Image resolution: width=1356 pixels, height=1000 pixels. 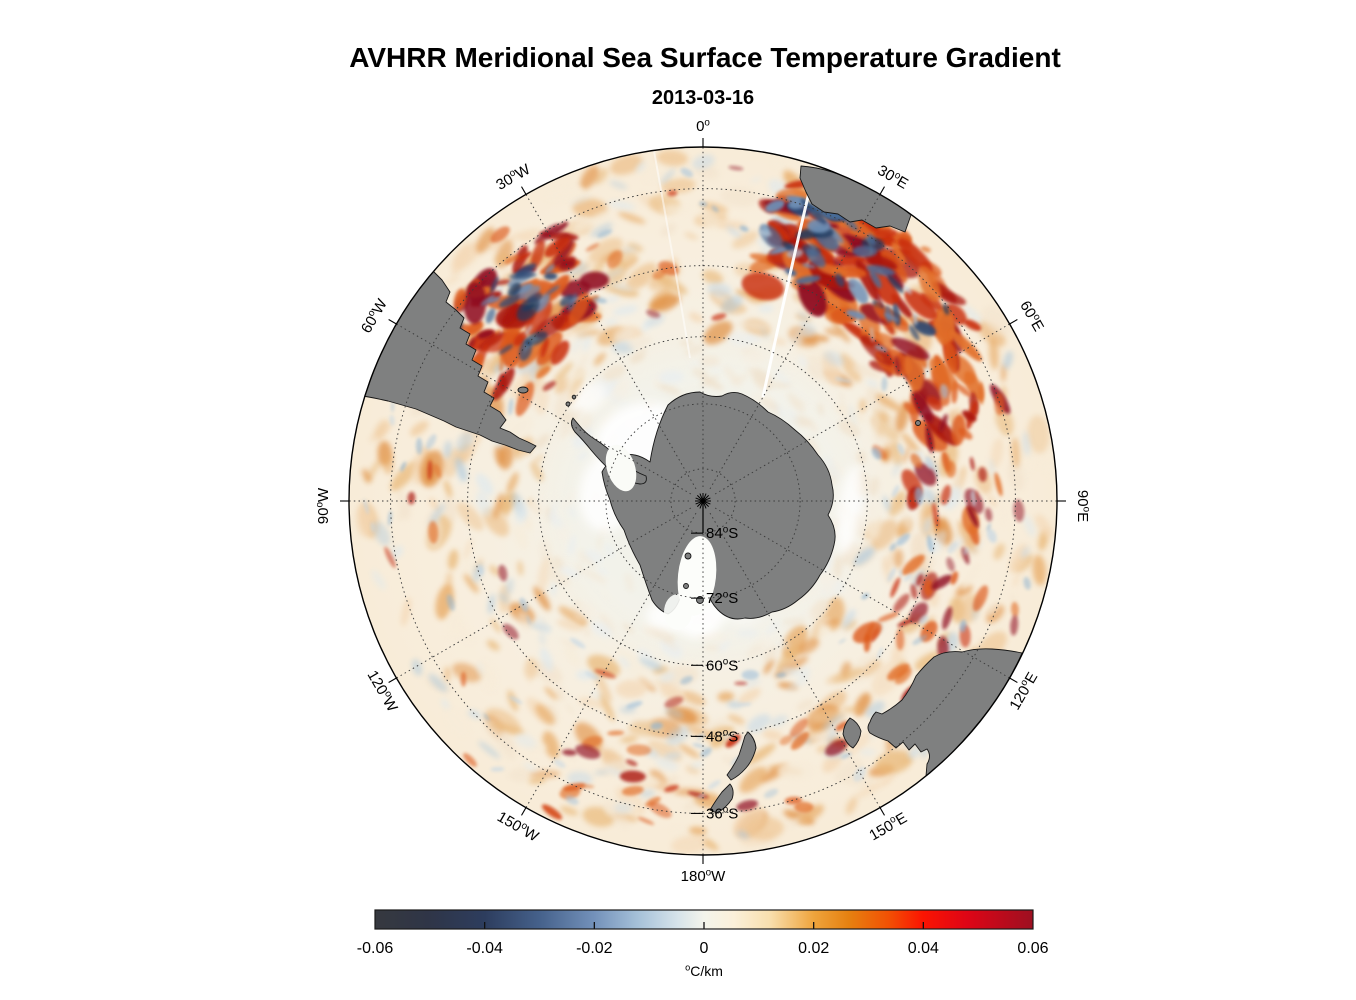 I want to click on meridian-label: 90oE, so click(x=1083, y=506).